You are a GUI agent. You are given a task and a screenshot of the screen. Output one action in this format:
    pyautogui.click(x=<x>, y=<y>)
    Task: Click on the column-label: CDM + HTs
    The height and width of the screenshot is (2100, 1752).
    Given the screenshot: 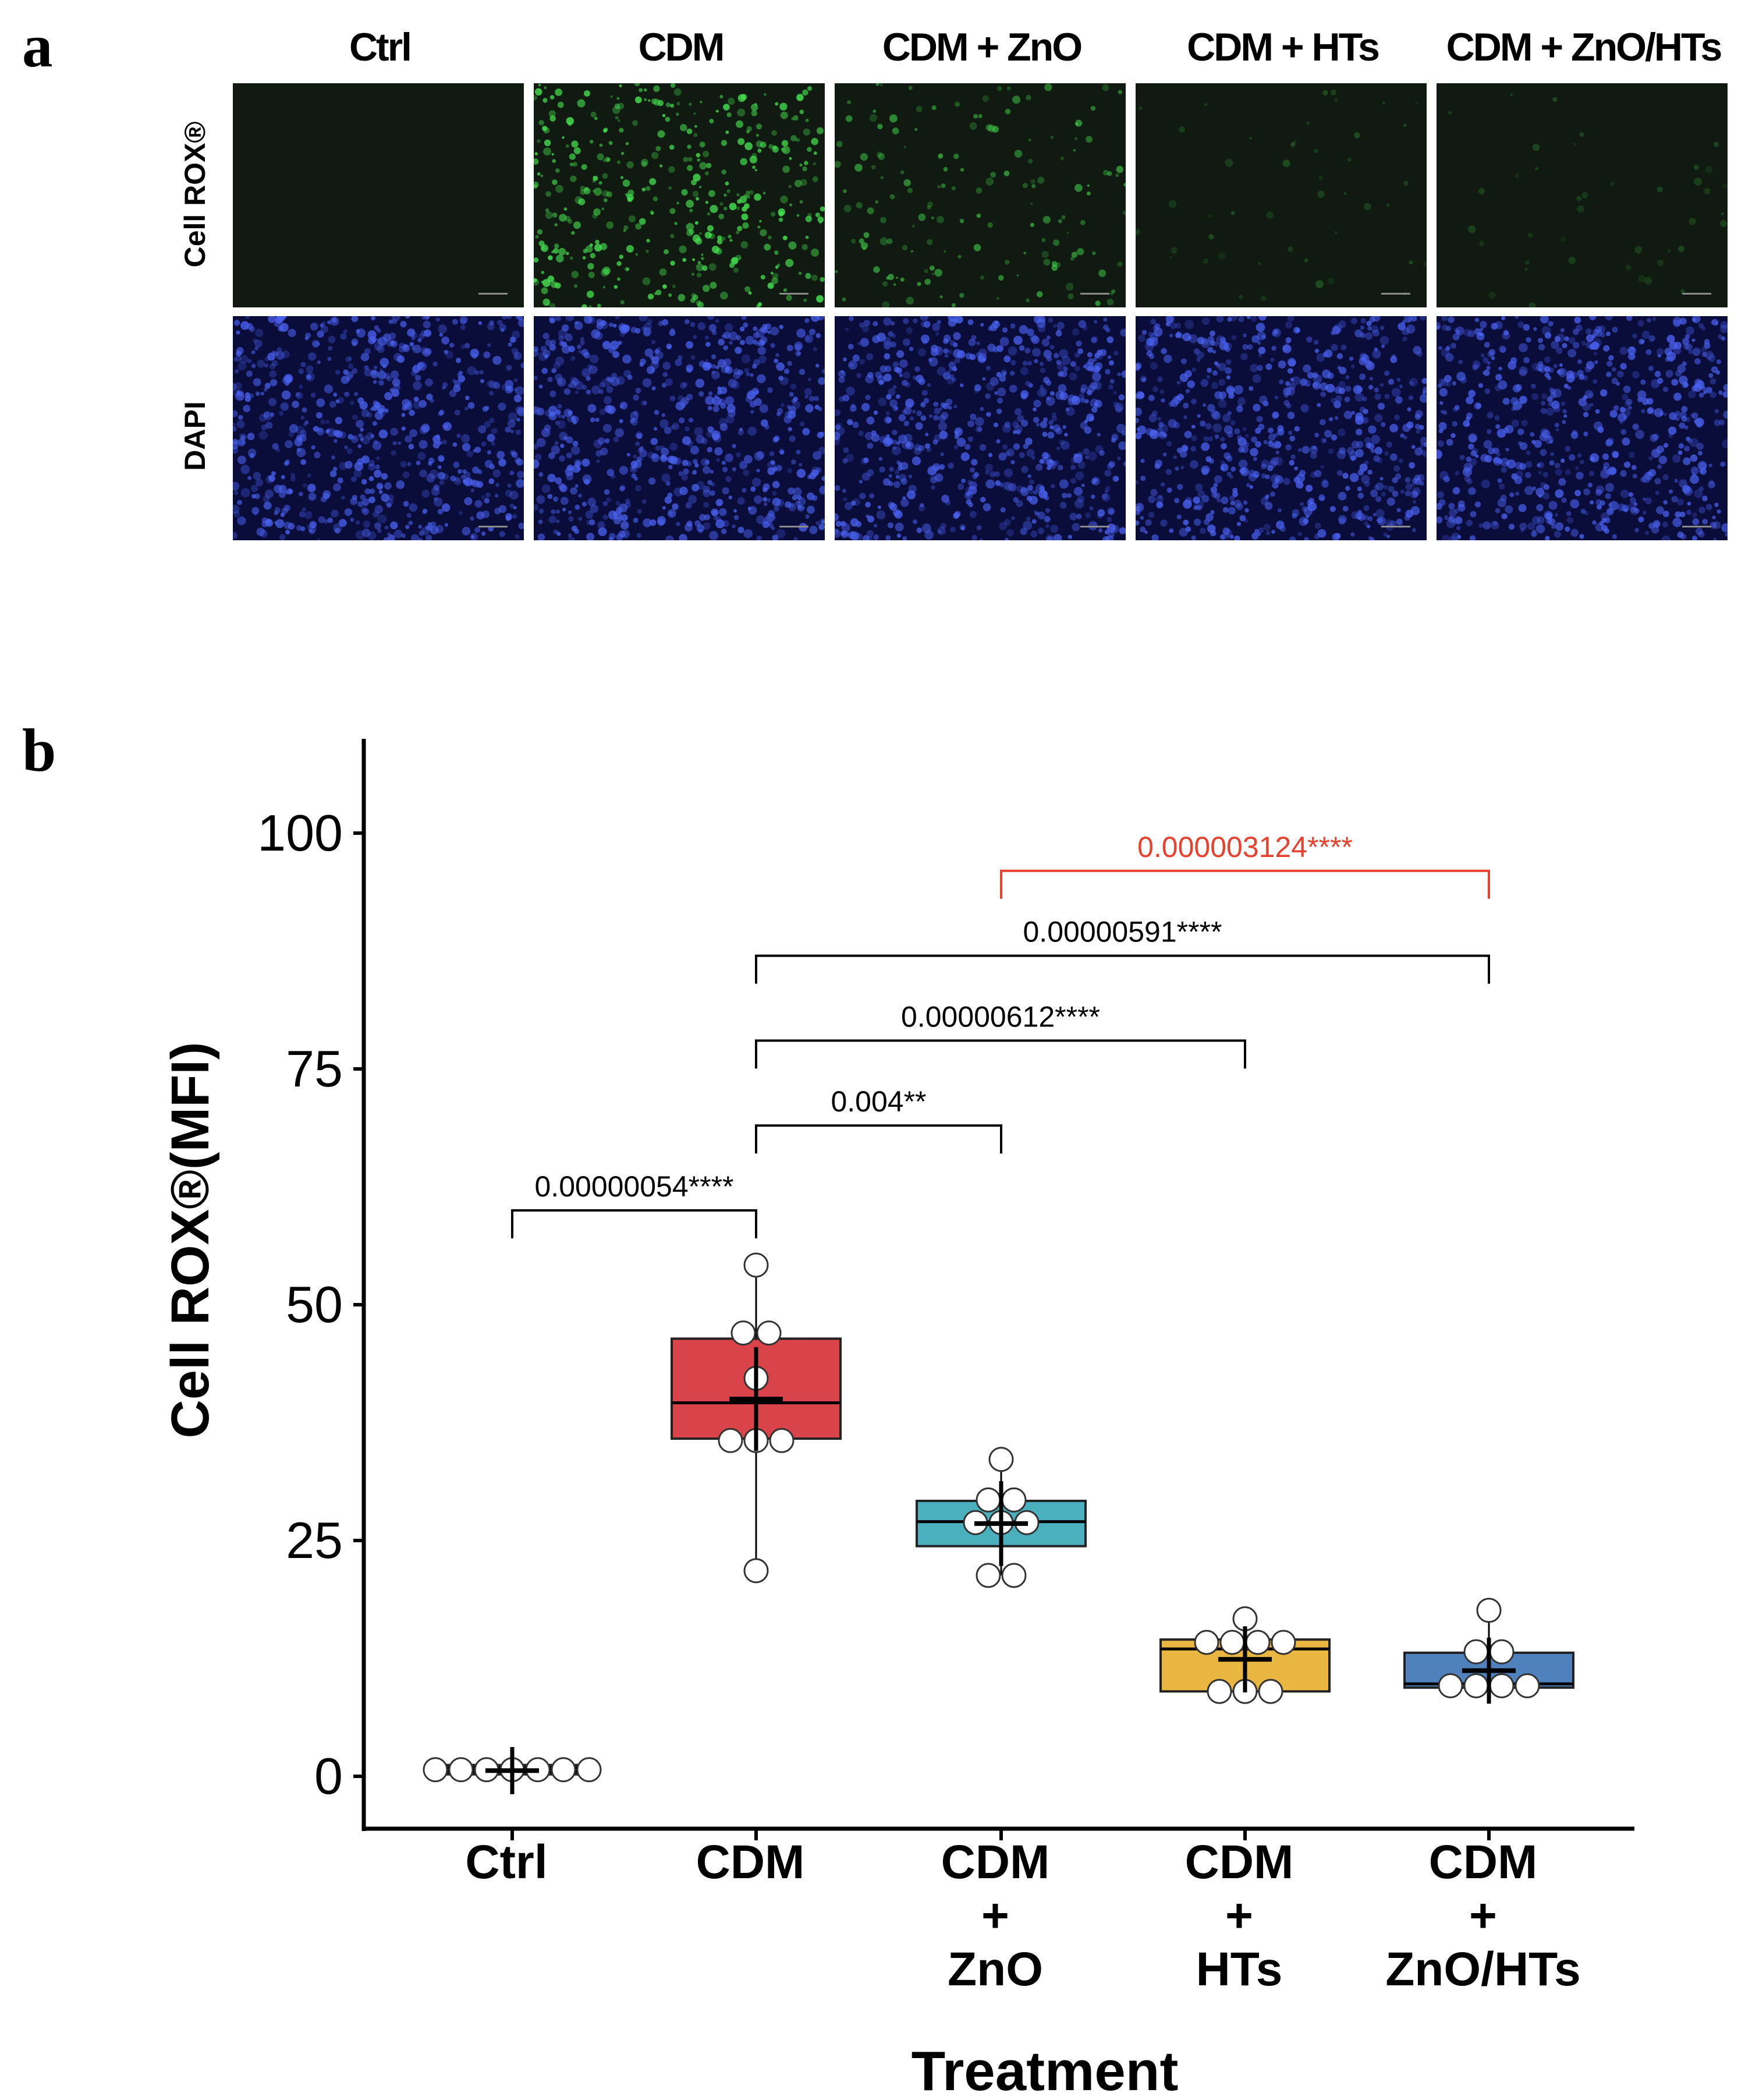 What is the action you would take?
    pyautogui.click(x=1283, y=47)
    